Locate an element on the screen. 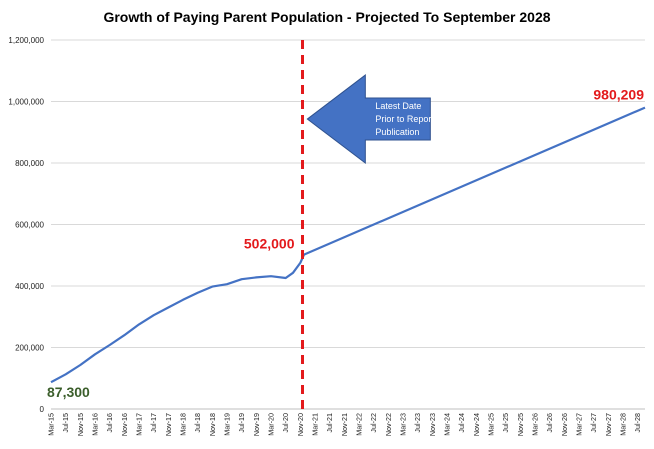  y-tick-label: 200,000 is located at coordinates (29, 348).